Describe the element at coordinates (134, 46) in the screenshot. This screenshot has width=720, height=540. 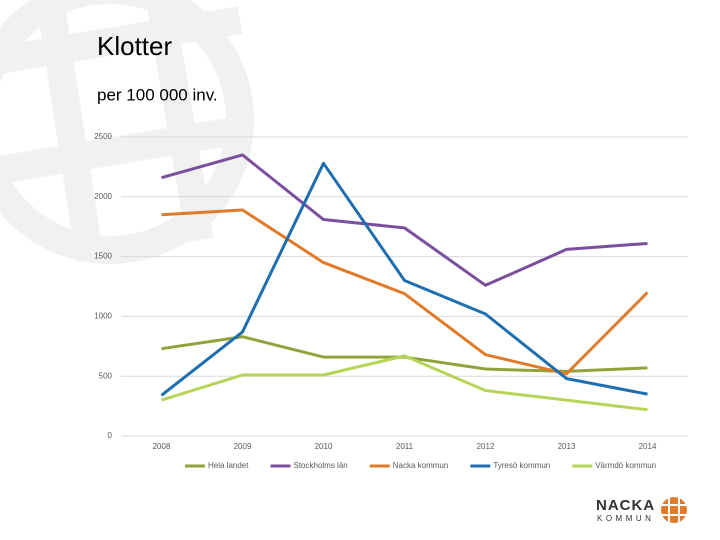
I see `chart-title: Klotter` at that location.